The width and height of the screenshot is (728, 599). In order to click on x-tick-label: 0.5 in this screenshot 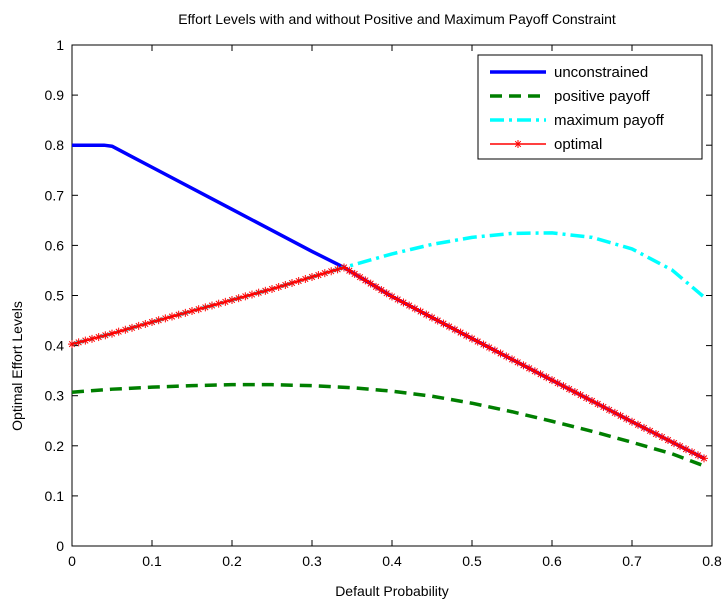, I will do `click(472, 561)`.